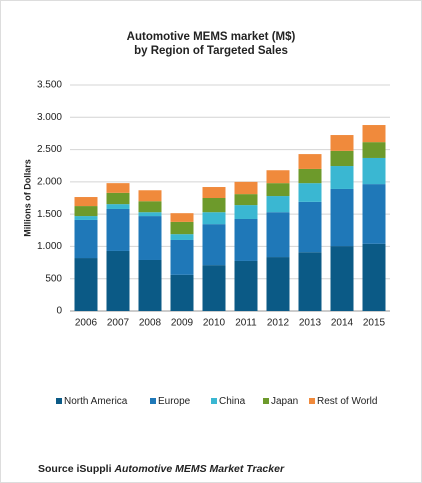  Describe the element at coordinates (49, 117) in the screenshot. I see `y-tick-label: 3.000` at that location.